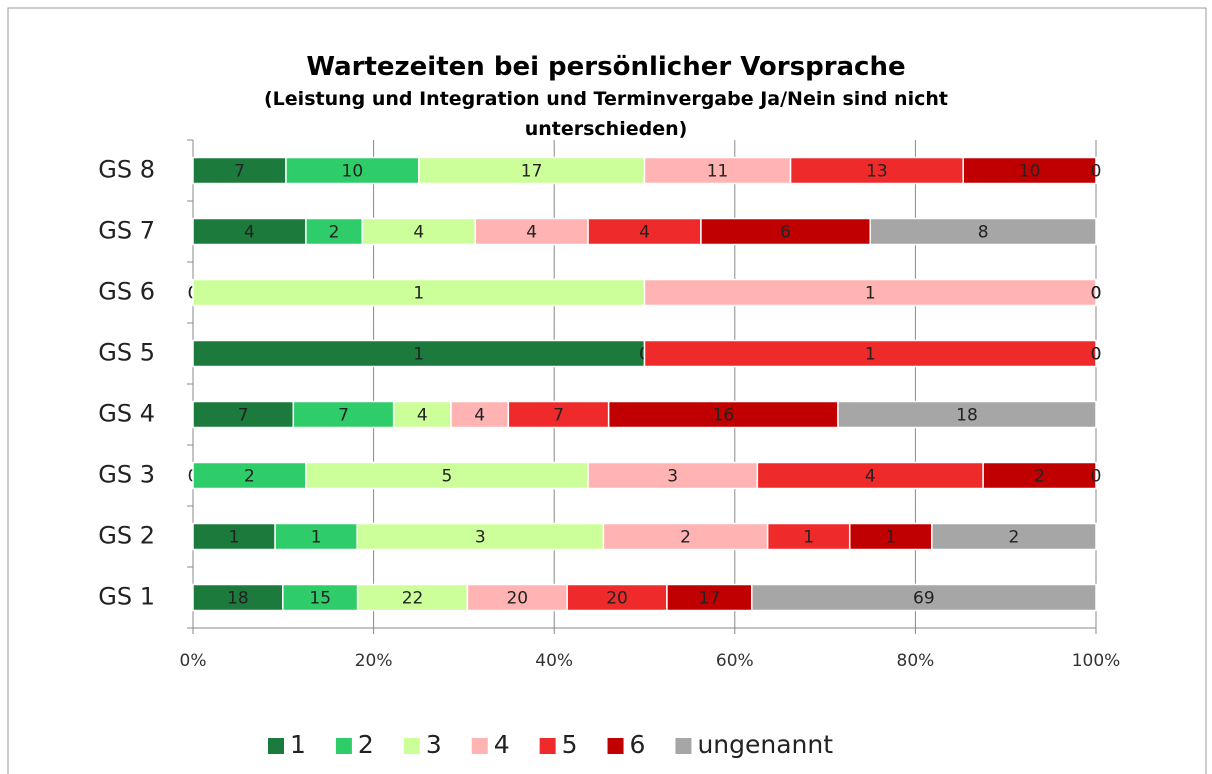  I want to click on x-tick-label: 40%, so click(554, 661).